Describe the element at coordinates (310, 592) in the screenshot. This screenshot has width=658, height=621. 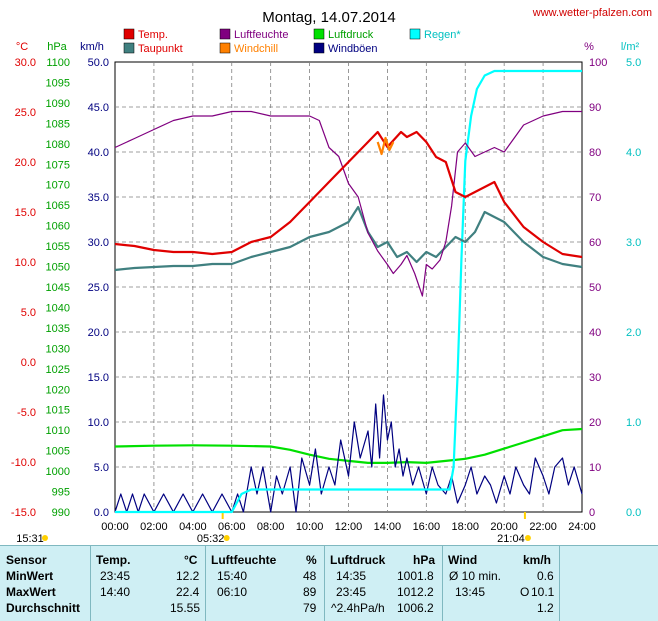
I see `max-humidity-value: 89` at that location.